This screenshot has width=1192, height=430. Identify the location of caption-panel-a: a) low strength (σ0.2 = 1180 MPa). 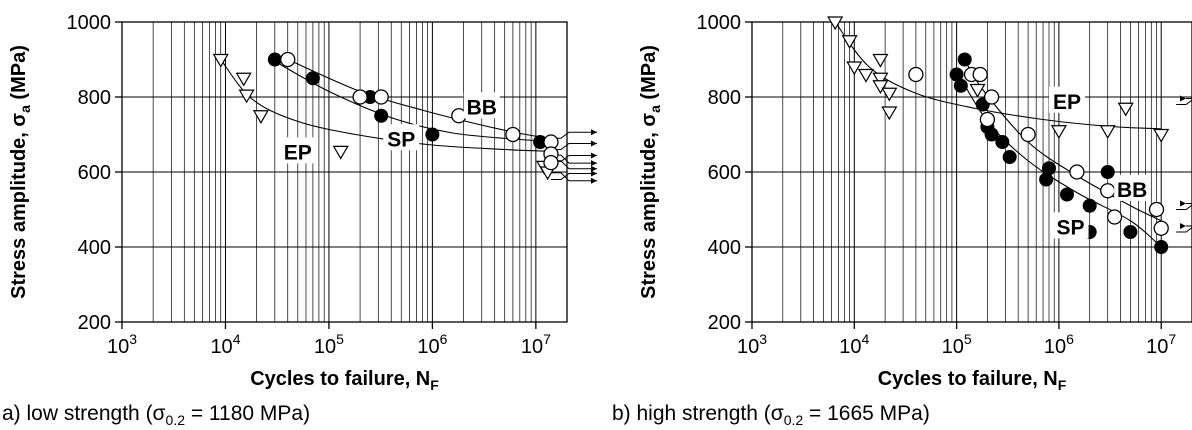
(156, 415).